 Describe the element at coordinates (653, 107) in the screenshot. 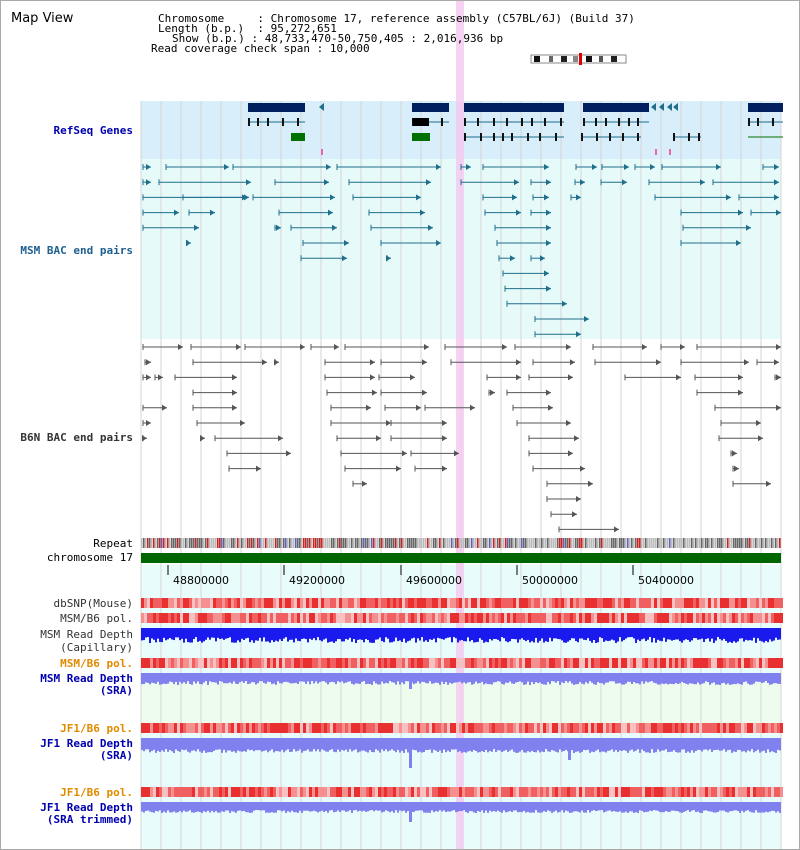

I see `gene-arrow` at that location.